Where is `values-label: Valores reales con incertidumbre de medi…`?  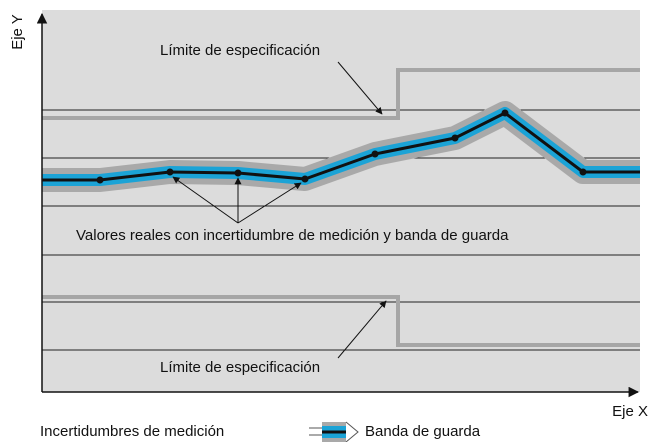
values-label: Valores reales con incertidumbre de medi… is located at coordinates (292, 235).